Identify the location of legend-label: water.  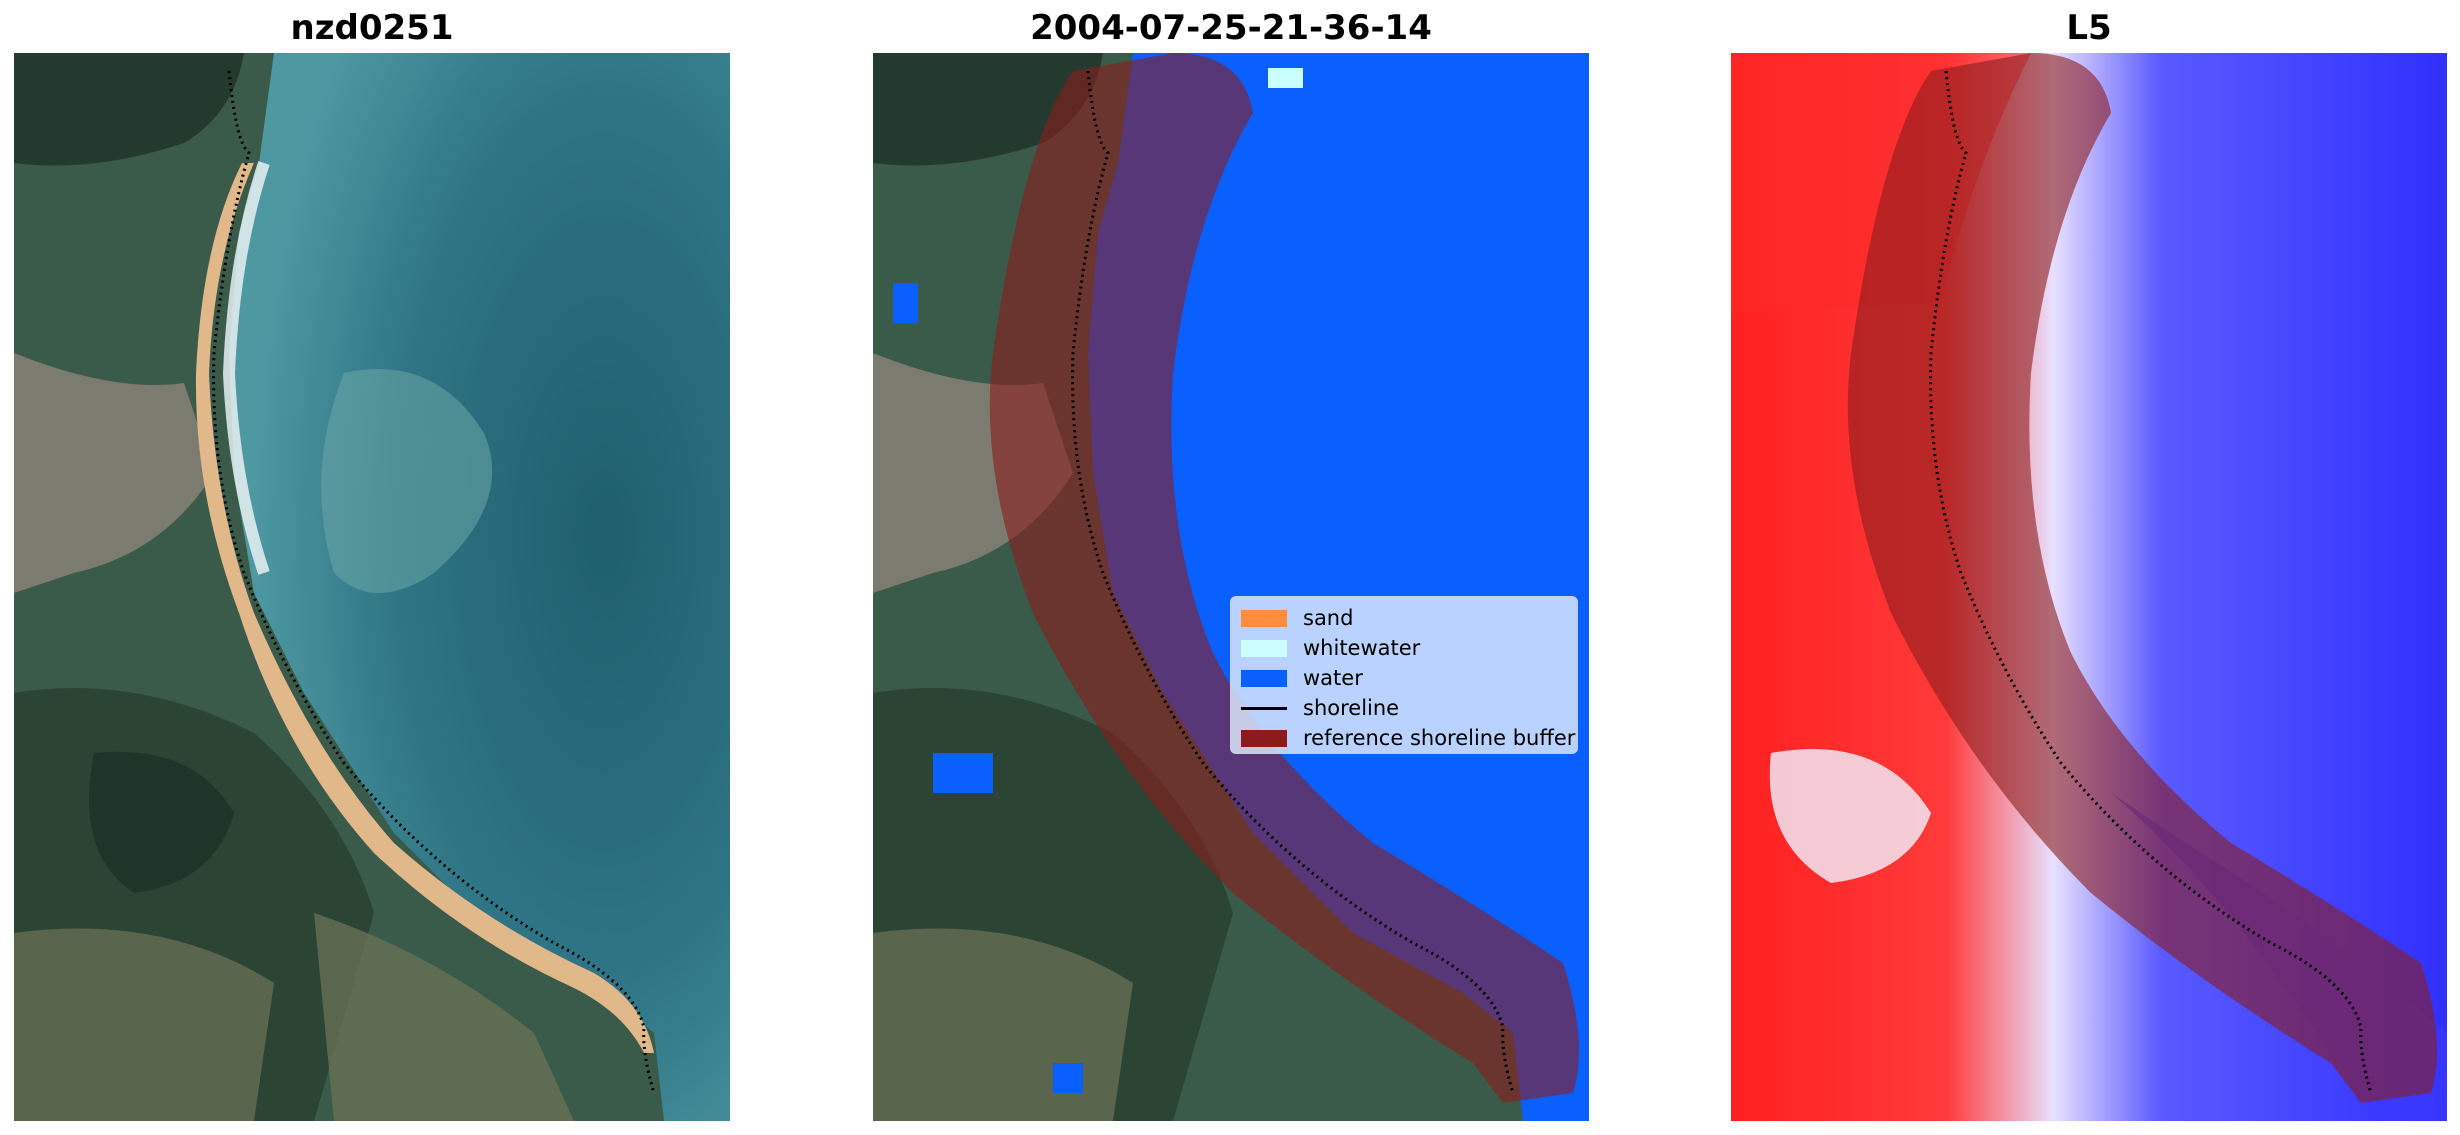
(1333, 678).